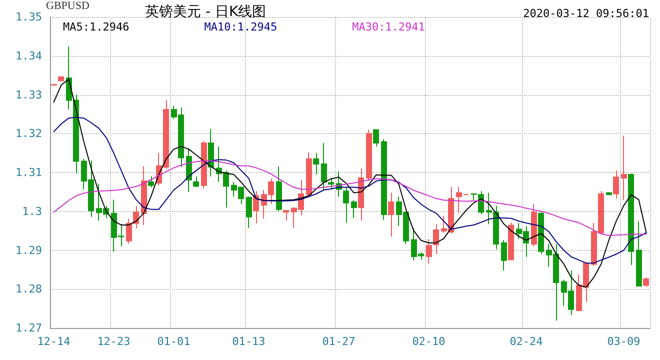 The height and width of the screenshot is (360, 660). Describe the element at coordinates (173, 341) in the screenshot. I see `x-tick-label: 01-01` at that location.